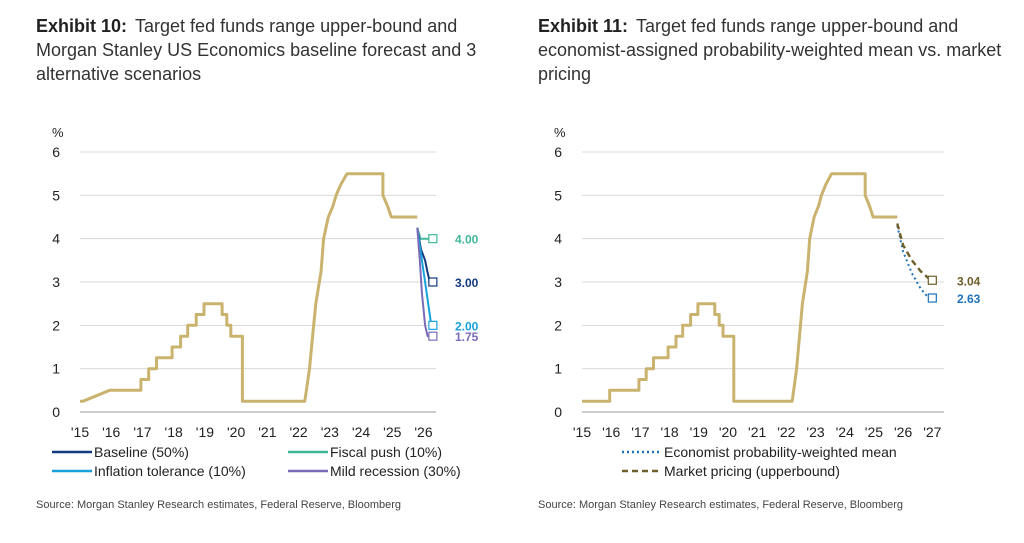 Image resolution: width=1024 pixels, height=543 pixels. What do you see at coordinates (467, 326) in the screenshot?
I see `end-label-inflation: 2.00` at bounding box center [467, 326].